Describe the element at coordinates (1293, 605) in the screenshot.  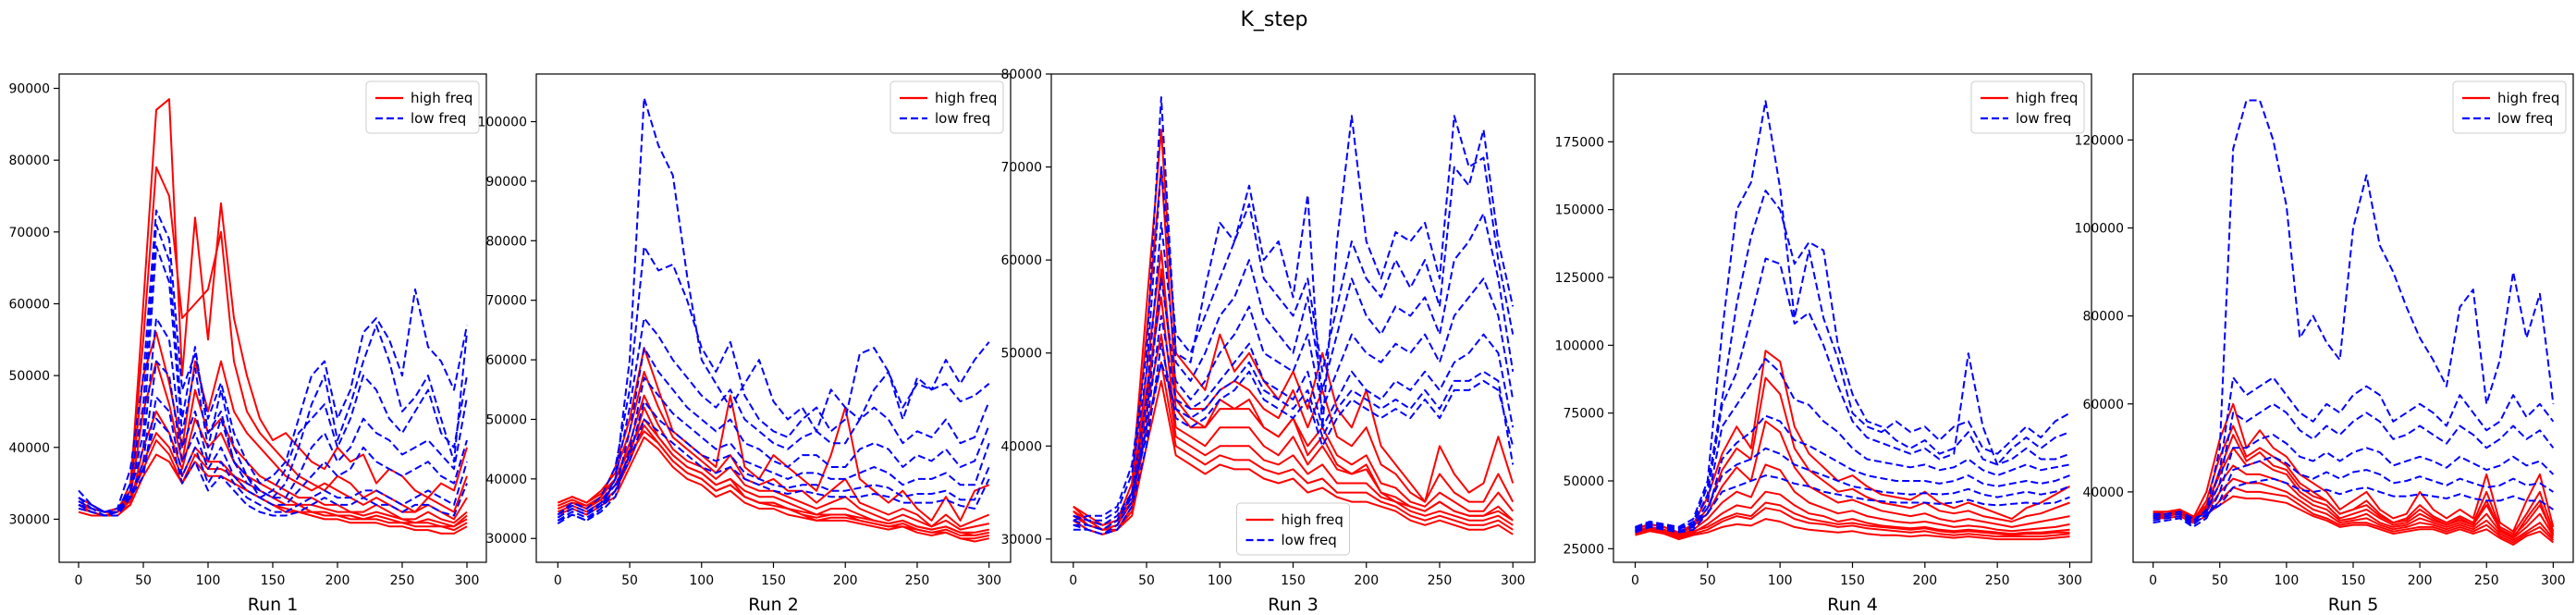
I see `x-axis-label: Run 3` at that location.